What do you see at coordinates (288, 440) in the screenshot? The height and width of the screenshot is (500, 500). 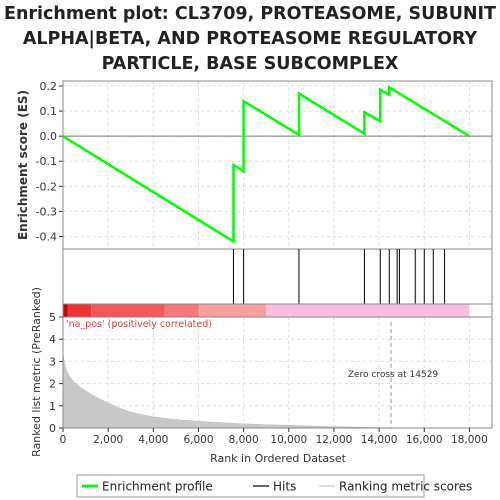 I see `x-tick-label: 10,000` at bounding box center [288, 440].